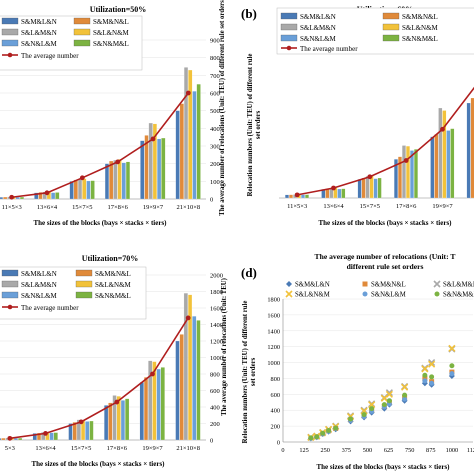  What do you see at coordinates (388, 450) in the screenshot?
I see `x-tick-label: 625` at bounding box center [388, 450].